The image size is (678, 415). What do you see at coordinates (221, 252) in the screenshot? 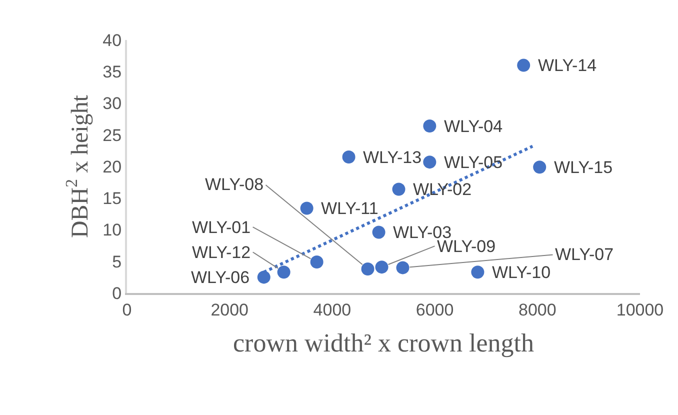
I see `annotation: WLY-12` at bounding box center [221, 252].